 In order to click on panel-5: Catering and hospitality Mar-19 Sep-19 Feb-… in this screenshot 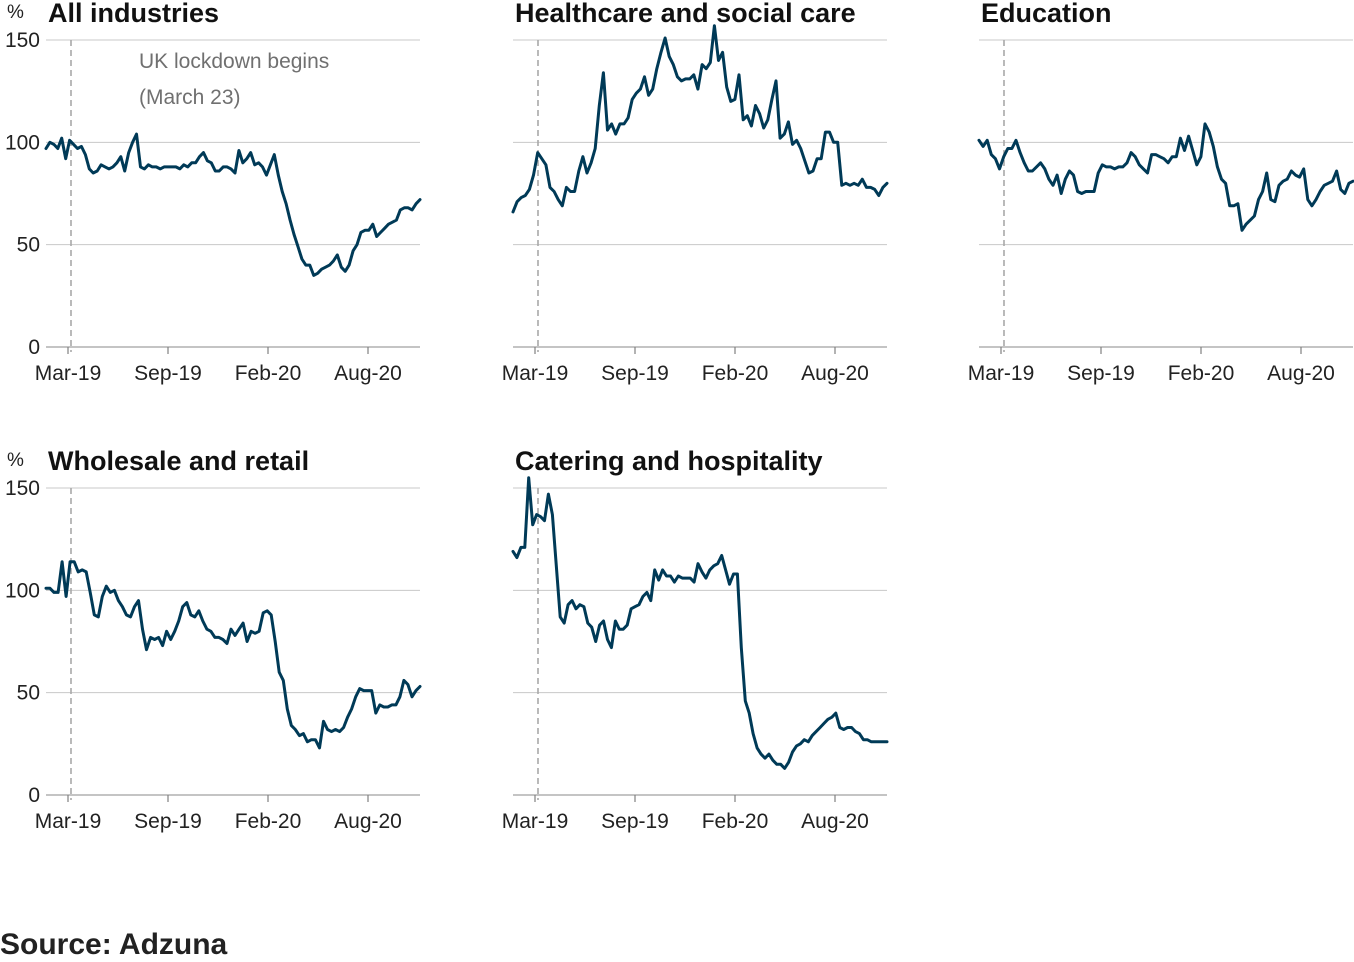, I will do `click(695, 639)`.